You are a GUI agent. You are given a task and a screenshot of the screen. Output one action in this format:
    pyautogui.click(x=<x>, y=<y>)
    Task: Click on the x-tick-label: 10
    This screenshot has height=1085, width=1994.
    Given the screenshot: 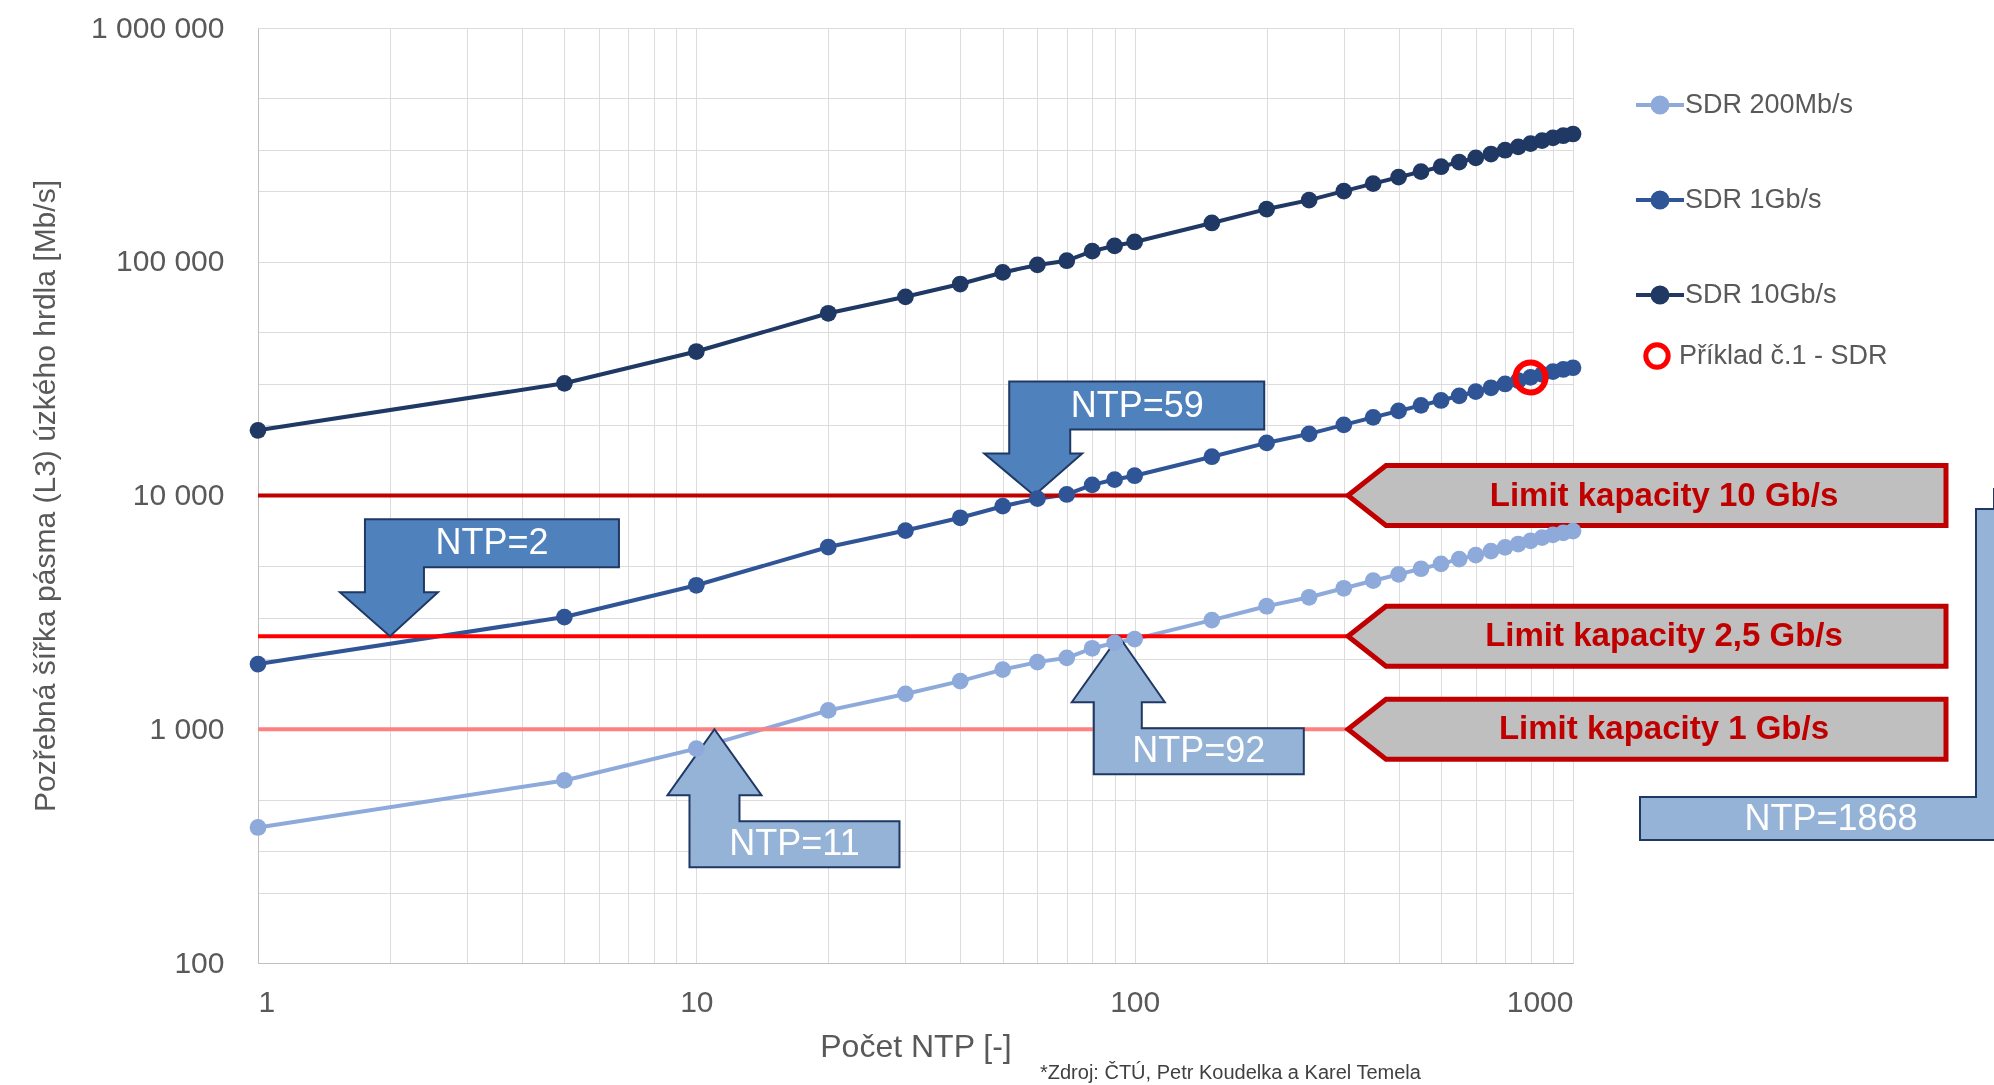 What is the action you would take?
    pyautogui.click(x=697, y=1001)
    